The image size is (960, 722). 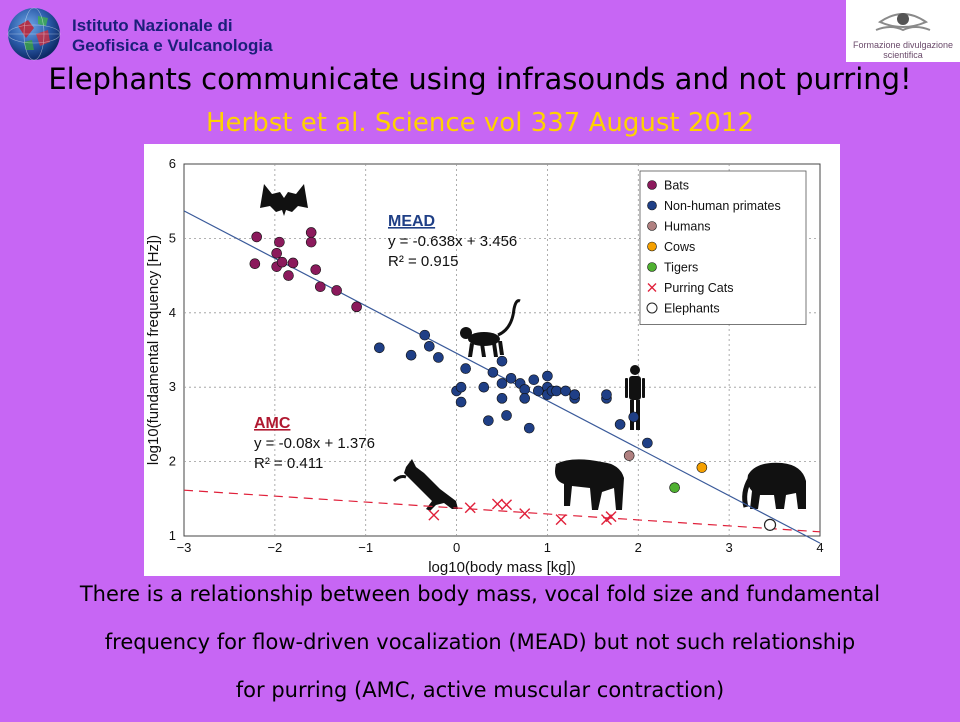 What do you see at coordinates (774, 485) in the screenshot?
I see `elephant-silhouette-icon` at bounding box center [774, 485].